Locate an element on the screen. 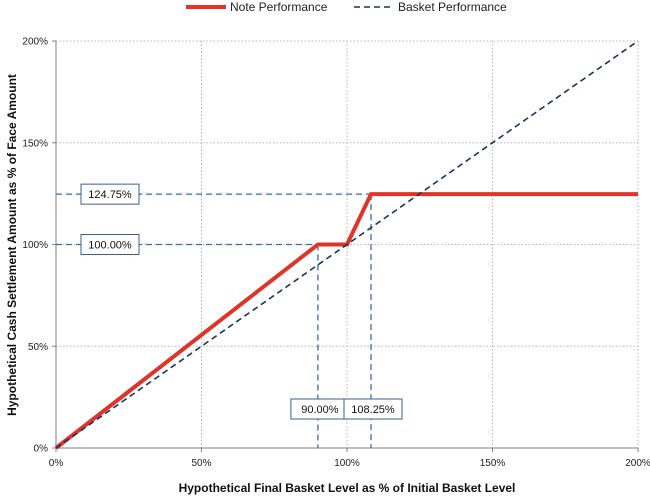  y-callout-label: 124.75% is located at coordinates (110, 195).